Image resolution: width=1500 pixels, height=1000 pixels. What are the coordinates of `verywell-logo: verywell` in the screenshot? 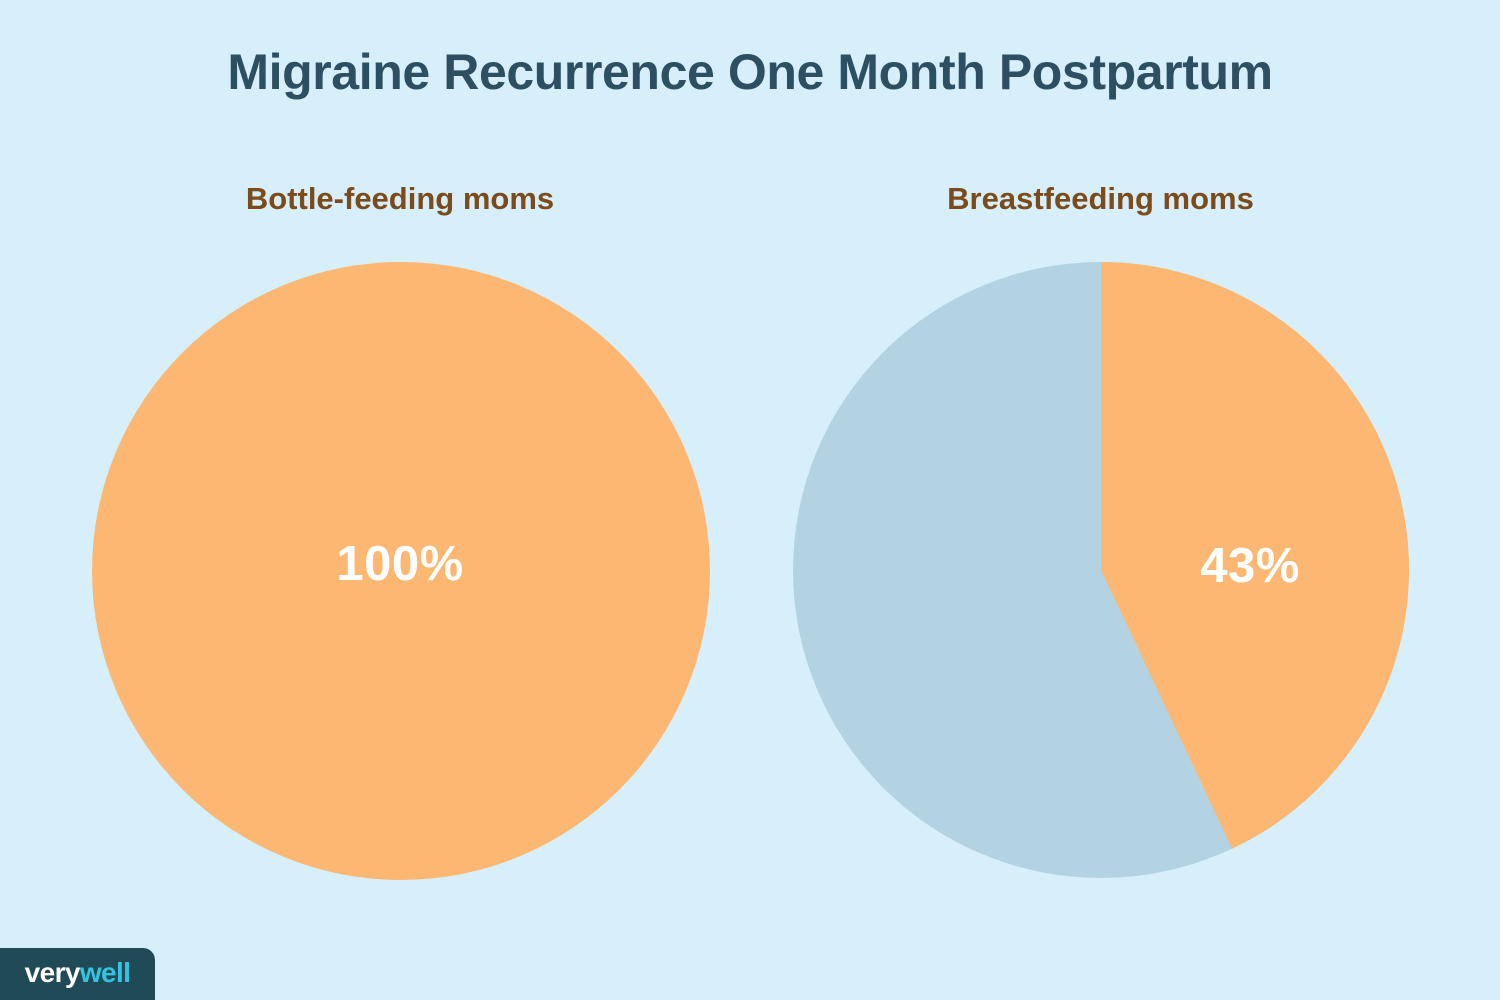 It's located at (77, 974).